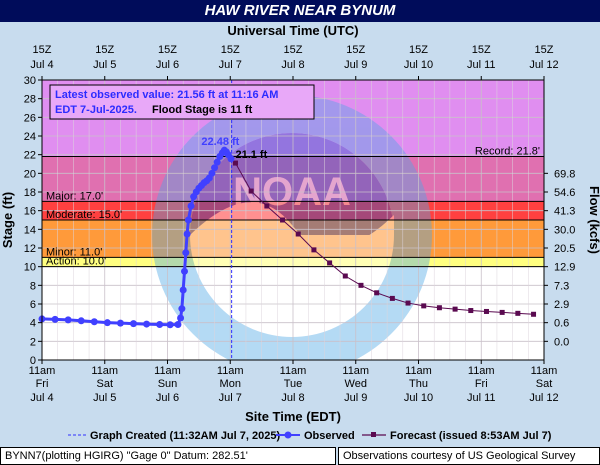 The height and width of the screenshot is (465, 600). What do you see at coordinates (418, 65) in the screenshot?
I see `x2-tick-date: Jul 10` at bounding box center [418, 65].